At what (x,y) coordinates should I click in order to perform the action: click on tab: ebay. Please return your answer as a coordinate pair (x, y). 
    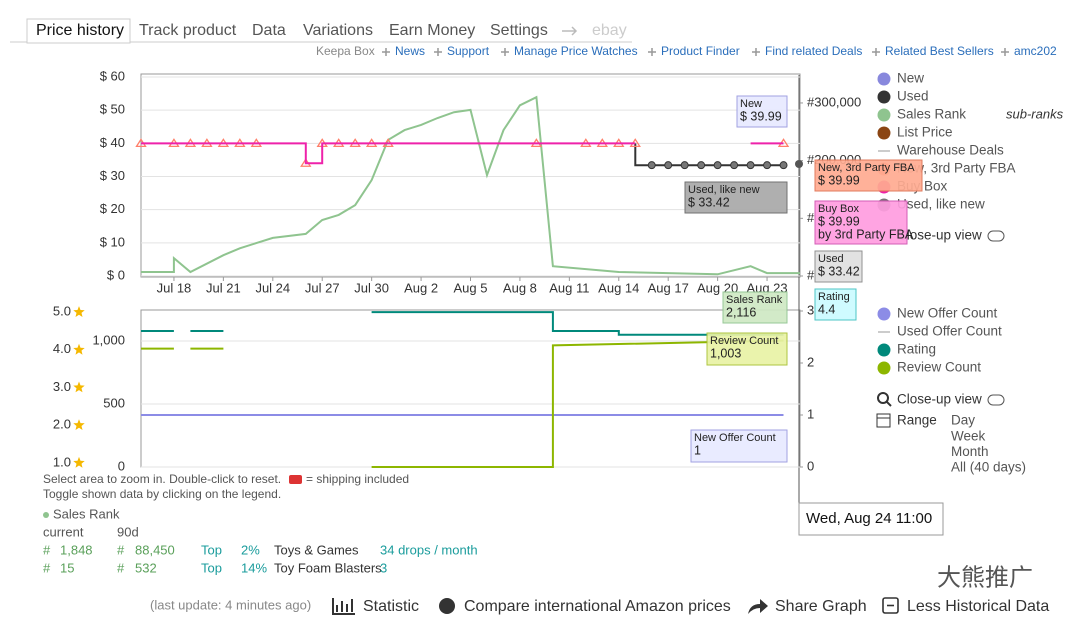
    Looking at the image, I should click on (609, 30).